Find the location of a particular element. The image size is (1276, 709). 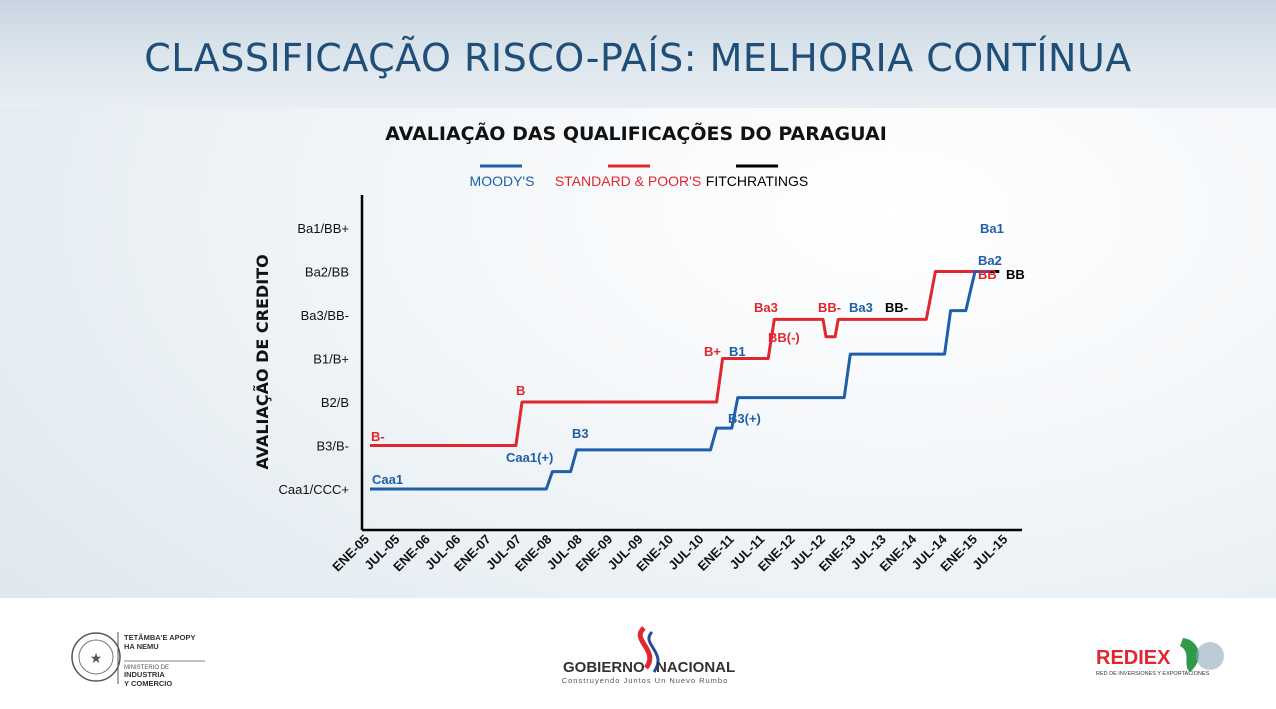

y-tick-label: B1/B+ is located at coordinates (331, 359).